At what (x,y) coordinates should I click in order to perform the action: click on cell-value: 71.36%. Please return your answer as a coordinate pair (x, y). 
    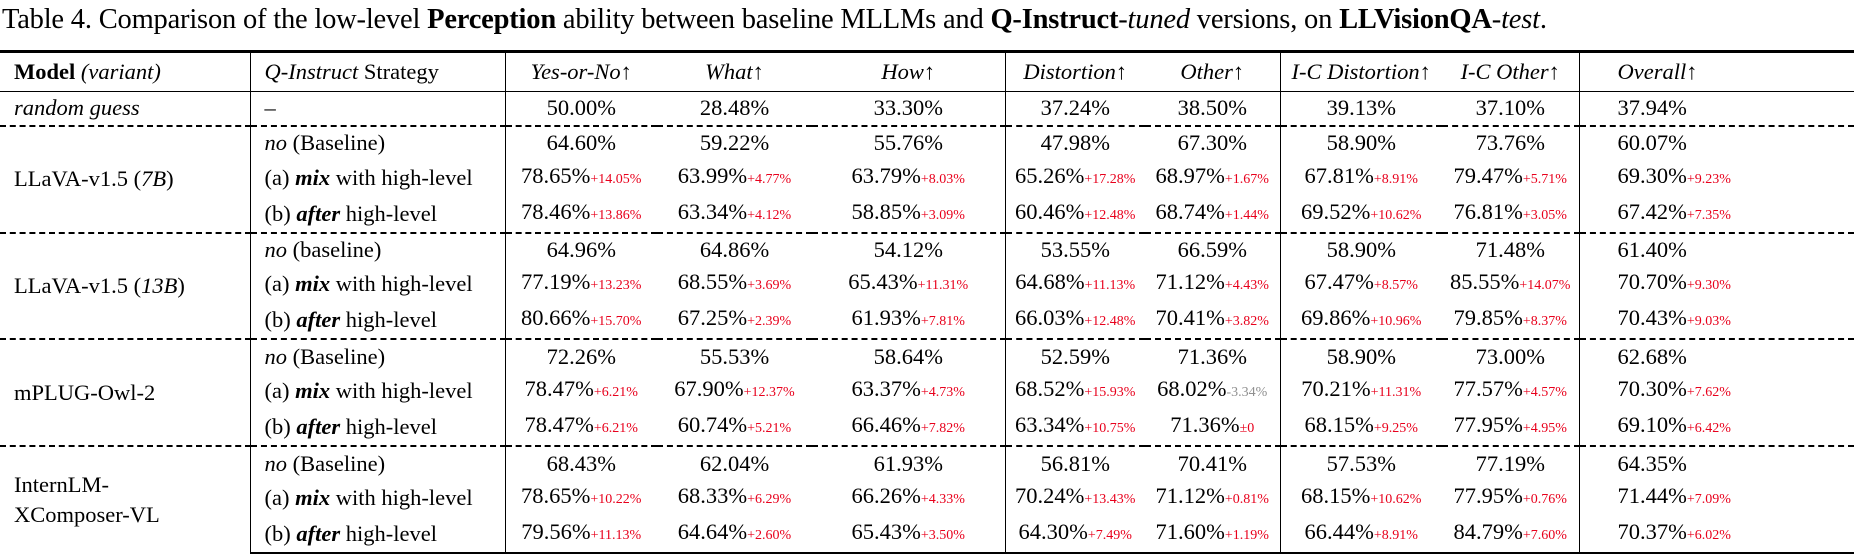
    Looking at the image, I should click on (1212, 356).